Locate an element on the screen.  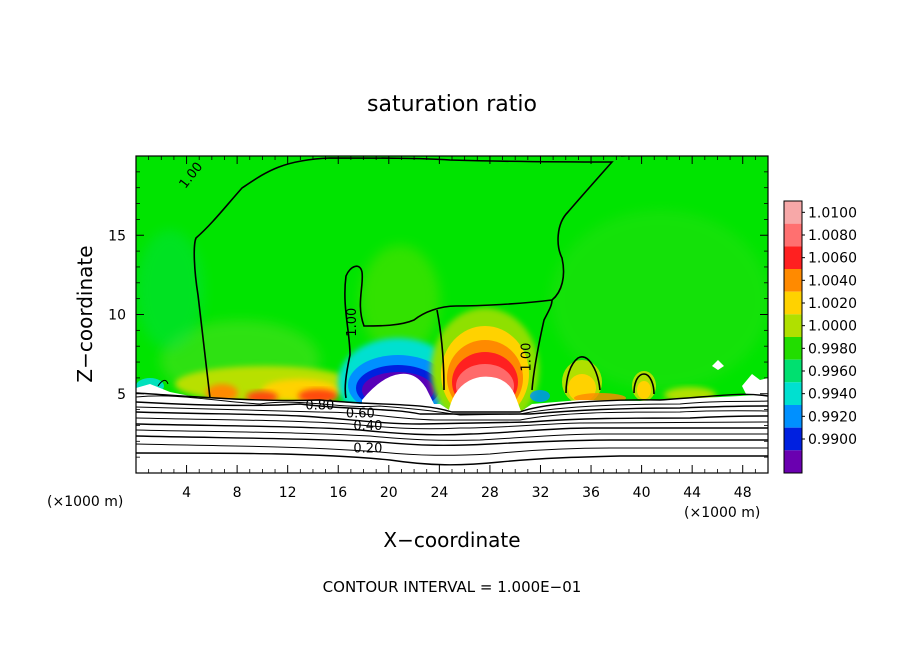
y-tick-label: 10 is located at coordinates (117, 316).